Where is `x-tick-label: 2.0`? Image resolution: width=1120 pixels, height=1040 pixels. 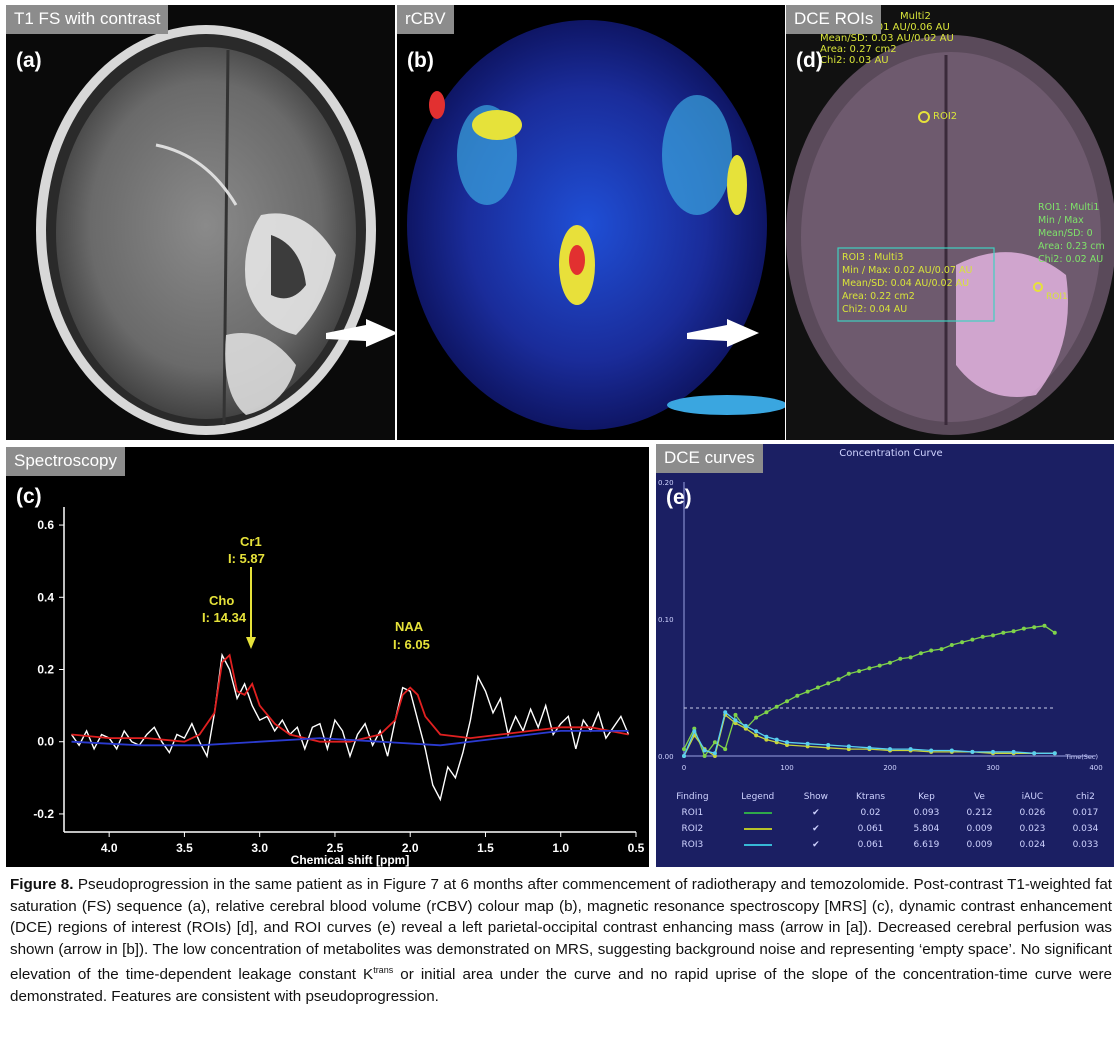 x-tick-label: 2.0 is located at coordinates (410, 848).